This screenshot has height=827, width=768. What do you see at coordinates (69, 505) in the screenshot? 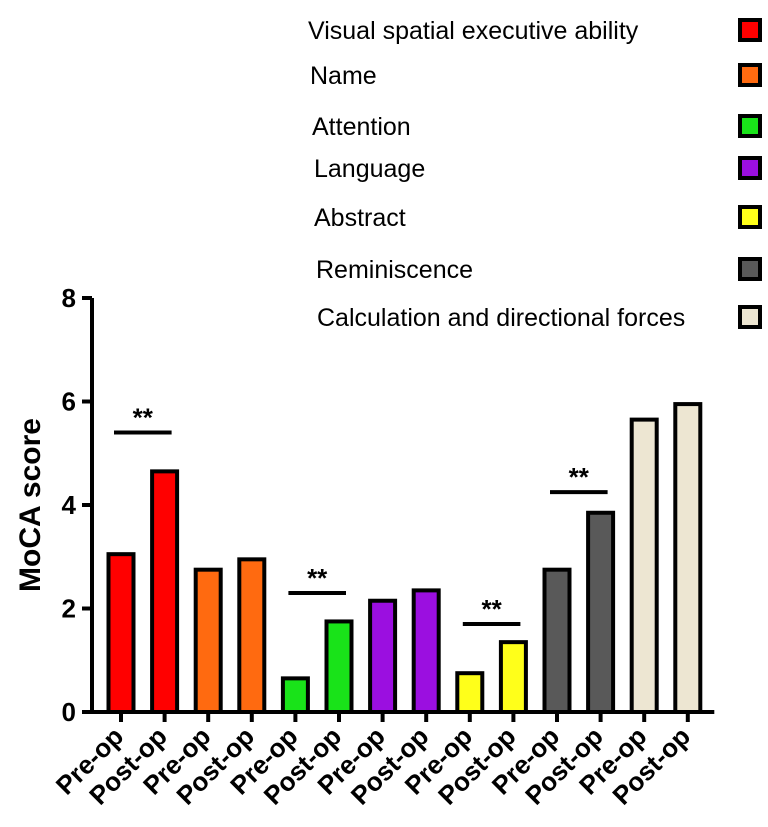
I see `y-tick-label: 4` at bounding box center [69, 505].